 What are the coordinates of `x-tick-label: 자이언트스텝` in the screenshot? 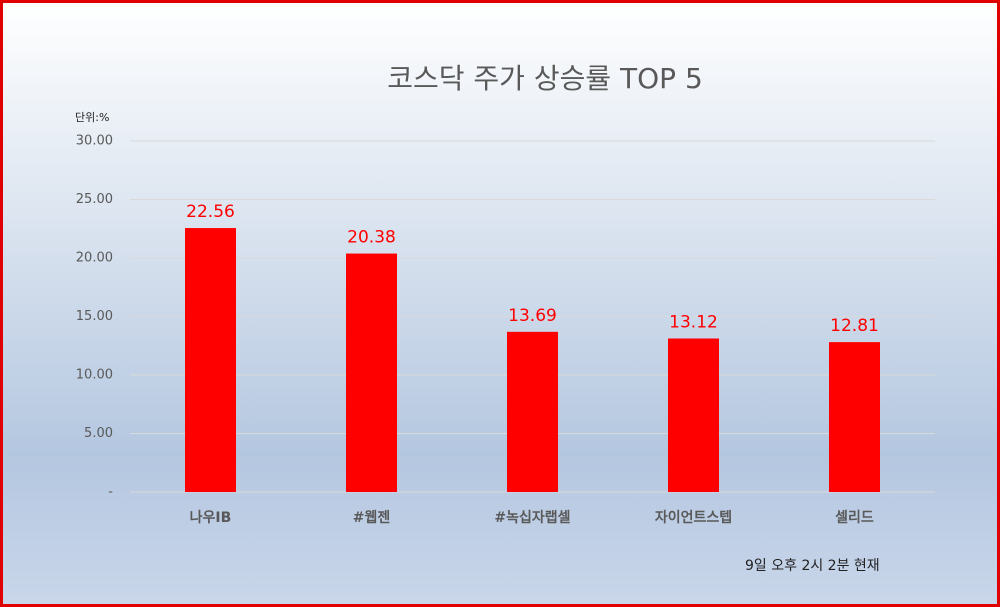 It's located at (693, 517).